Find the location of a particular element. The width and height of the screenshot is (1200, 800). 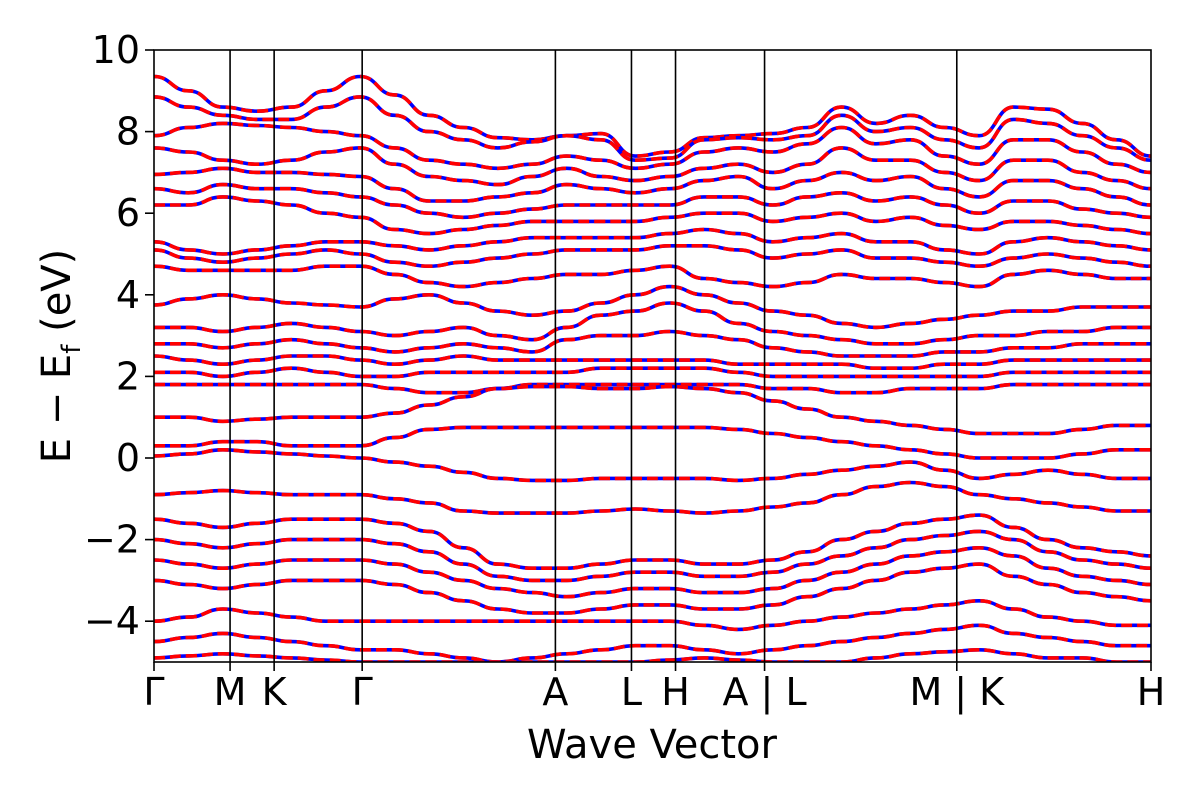

y-axis: −4 −2 0 2 4 6 8 10 is located at coordinates (119, 335).